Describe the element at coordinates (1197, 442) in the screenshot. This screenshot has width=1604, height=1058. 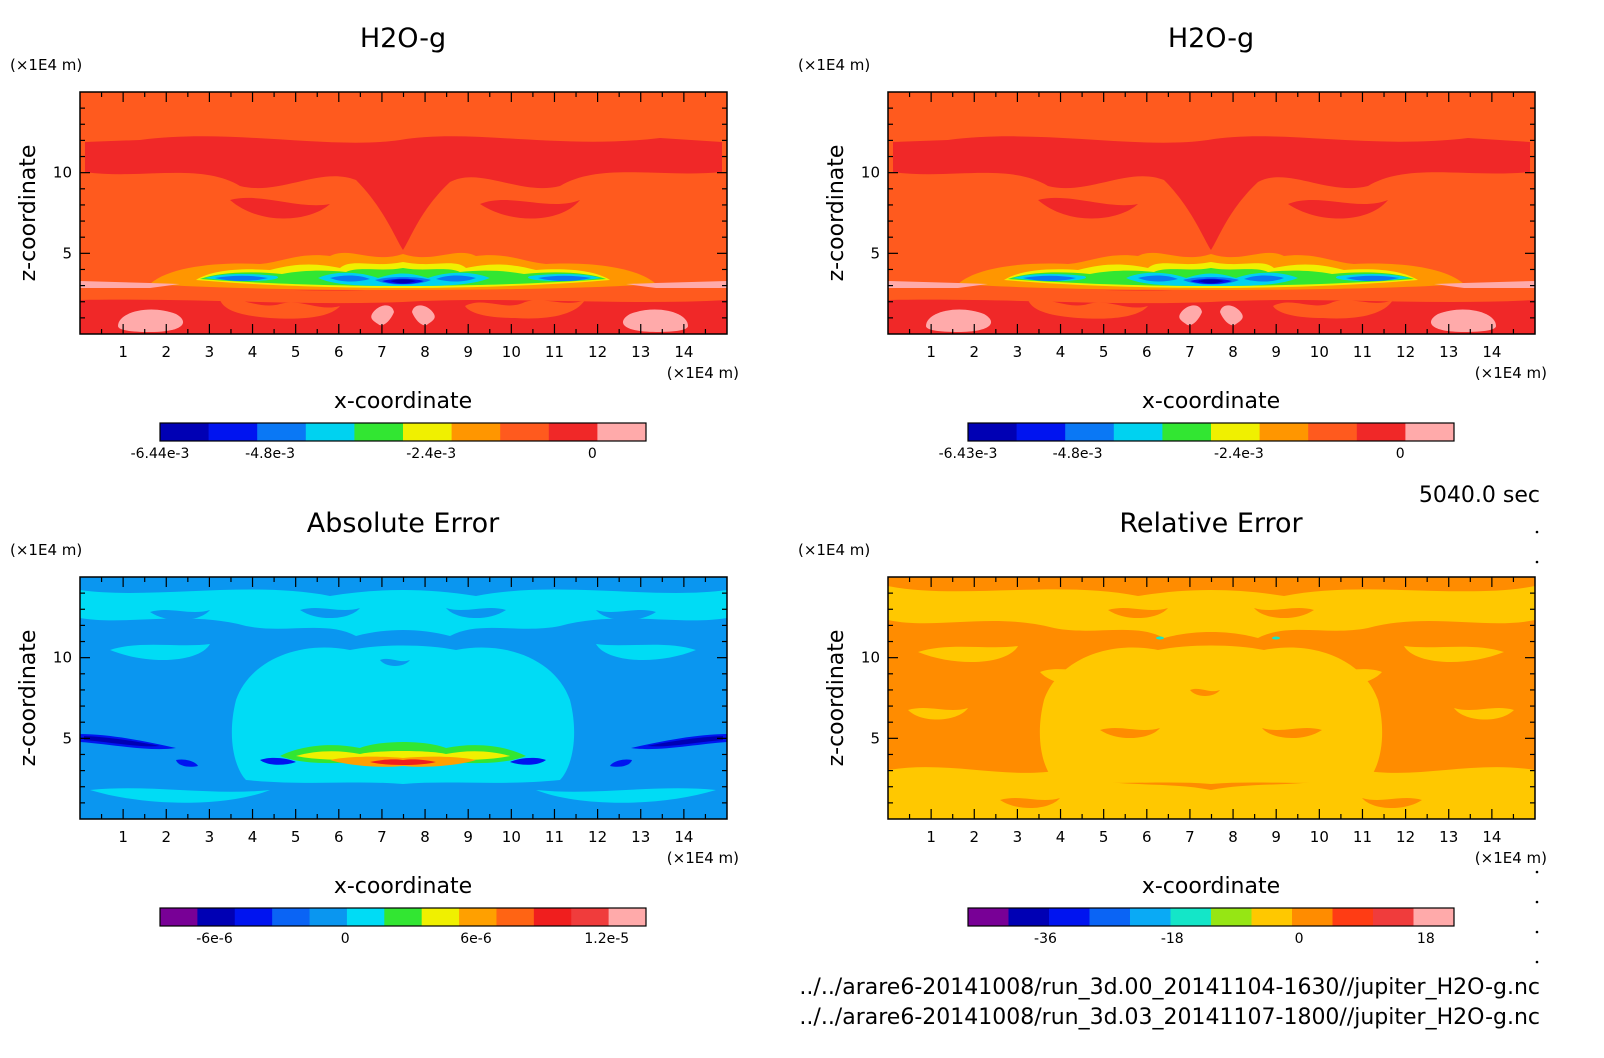
I see `colorbar: -6.43e-3 -4.8e-3 -2.4e-3 0` at that location.